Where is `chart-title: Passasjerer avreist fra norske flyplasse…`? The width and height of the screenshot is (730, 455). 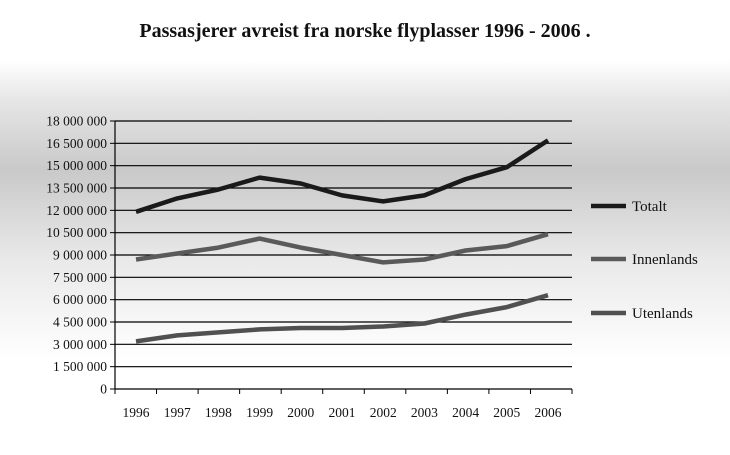 chart-title: Passasjerer avreist fra norske flyplasse… is located at coordinates (365, 31).